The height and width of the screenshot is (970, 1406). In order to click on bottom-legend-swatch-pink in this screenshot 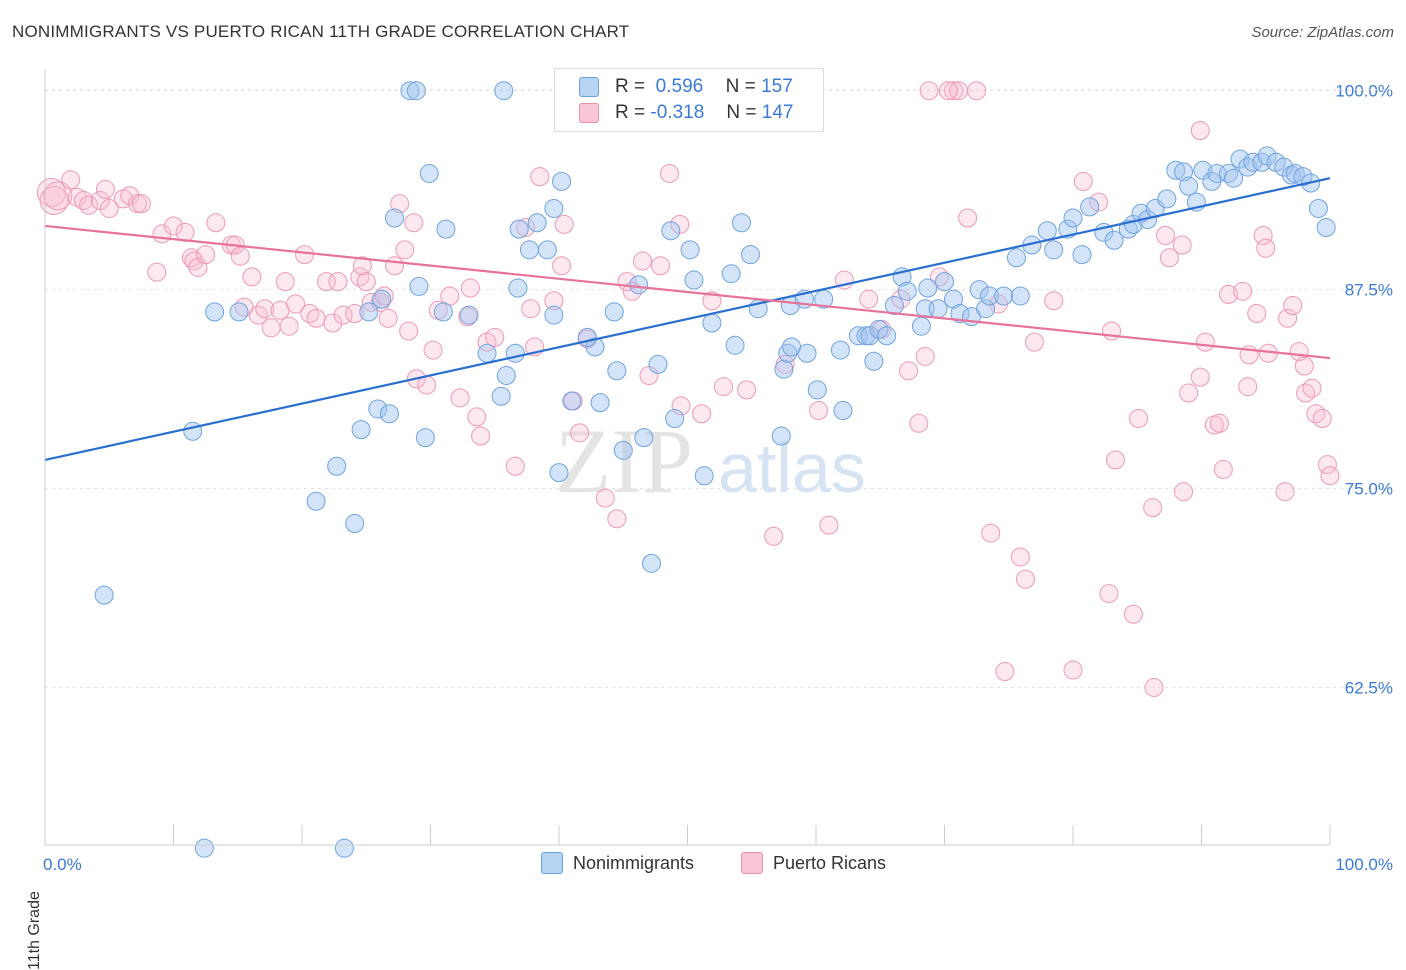, I will do `click(752, 863)`.